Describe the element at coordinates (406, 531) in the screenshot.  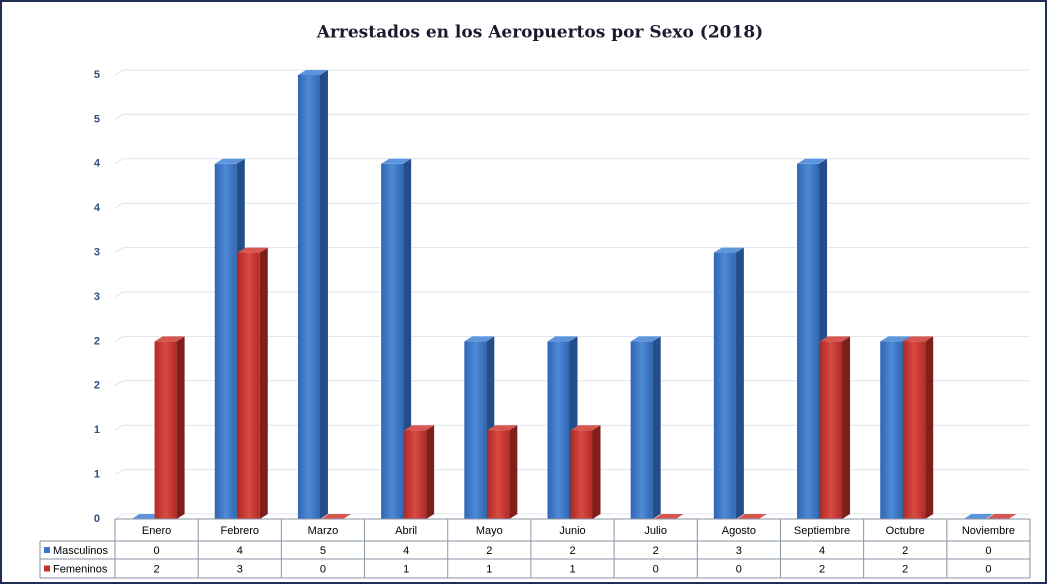
I see `x-tick-label: Abril` at that location.